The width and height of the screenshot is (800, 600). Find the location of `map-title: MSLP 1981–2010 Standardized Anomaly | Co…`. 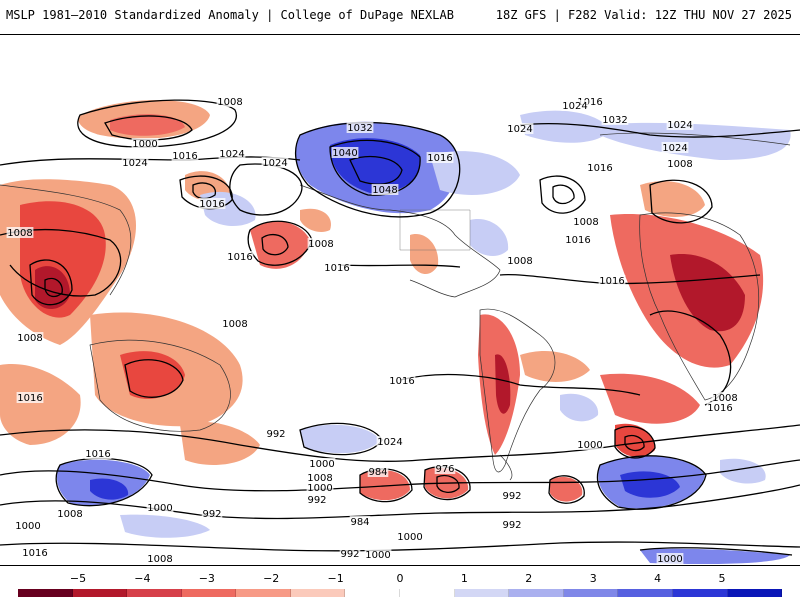

map-title: MSLP 1981–2010 Standardized Anomaly | Co… is located at coordinates (230, 15).